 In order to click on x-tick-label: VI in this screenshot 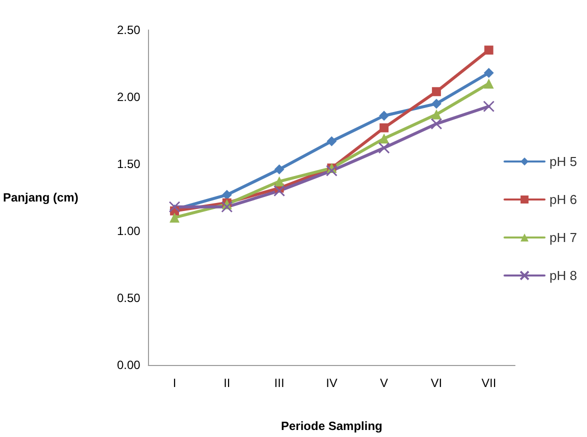, I will do `click(436, 383)`.